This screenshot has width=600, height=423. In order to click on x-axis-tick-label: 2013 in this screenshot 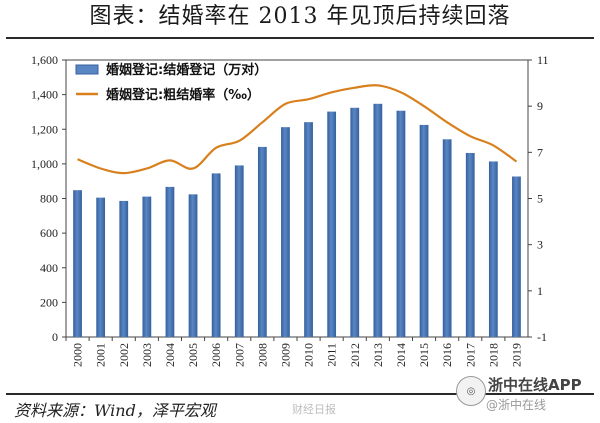, I will do `click(378, 355)`.